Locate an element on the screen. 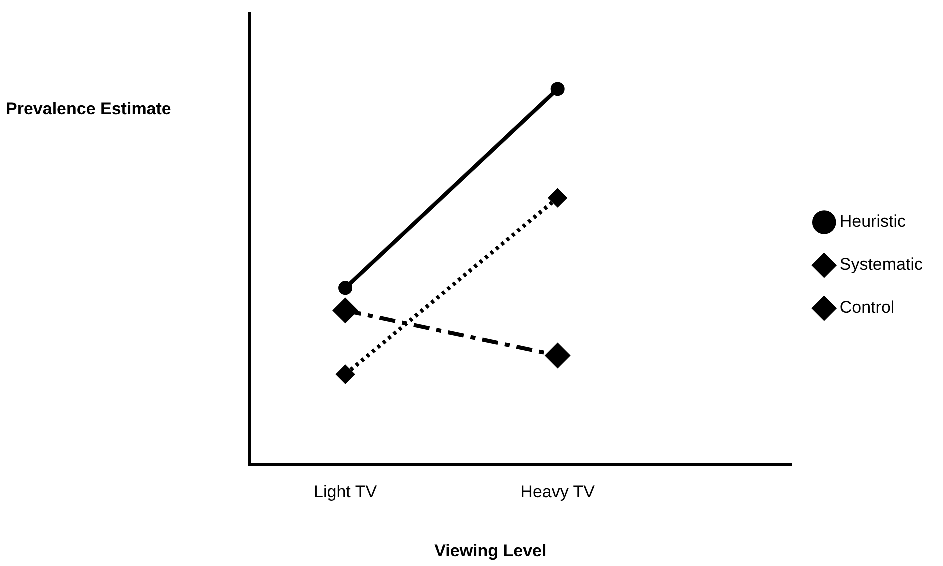  x-tick-label: Heavy TV is located at coordinates (558, 492).